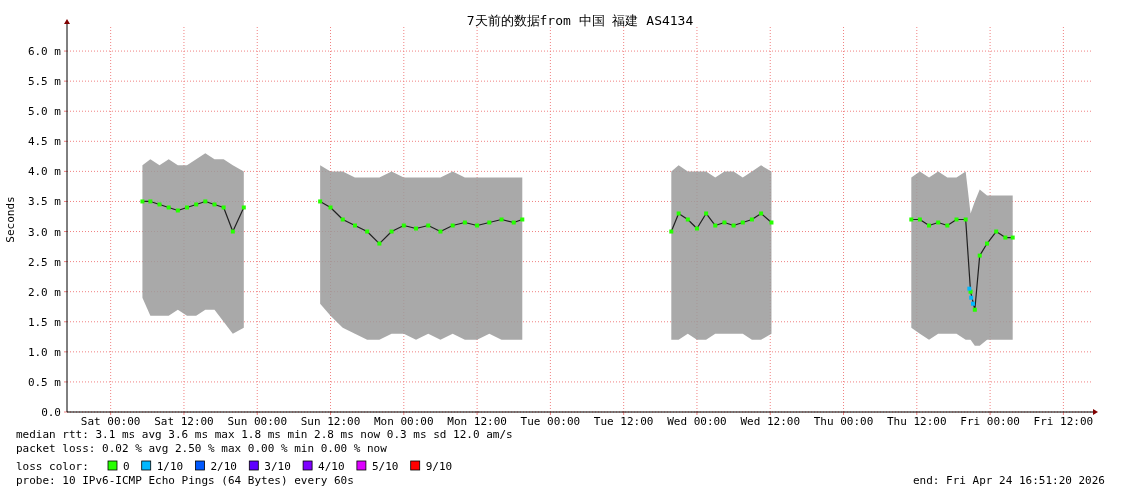 The height and width of the screenshot is (494, 1121). I want to click on legend-label: 2/10, so click(223, 466).